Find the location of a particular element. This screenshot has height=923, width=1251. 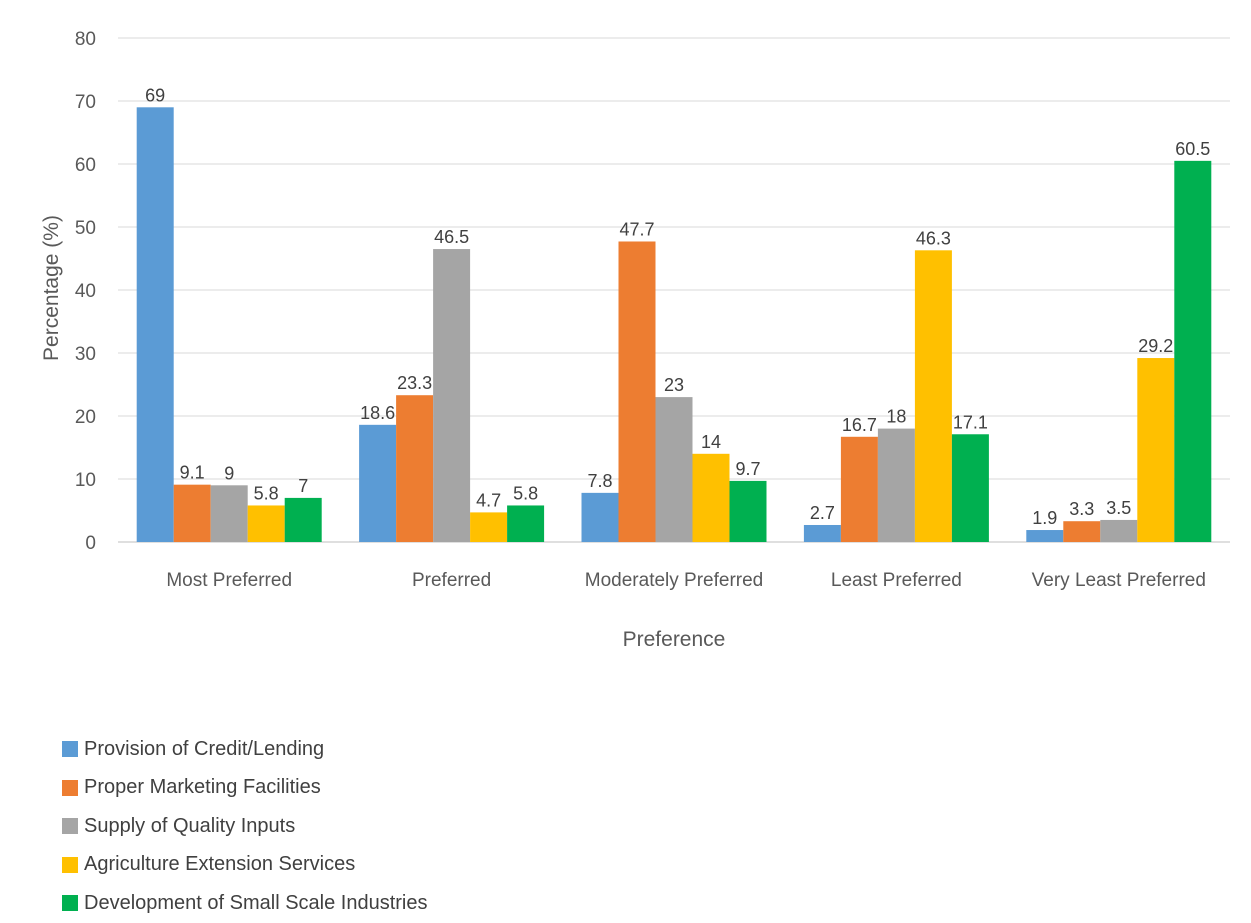

y-tick-label: 30 is located at coordinates (85, 354).